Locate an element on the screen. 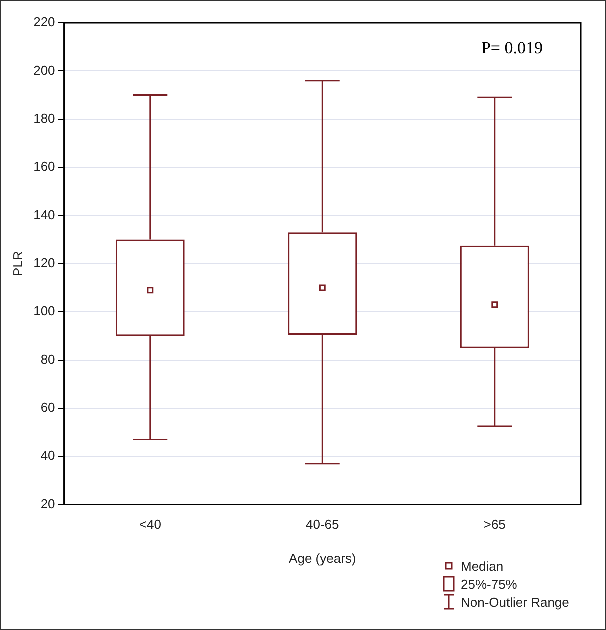 The image size is (606, 630). text: Median is located at coordinates (482, 566).